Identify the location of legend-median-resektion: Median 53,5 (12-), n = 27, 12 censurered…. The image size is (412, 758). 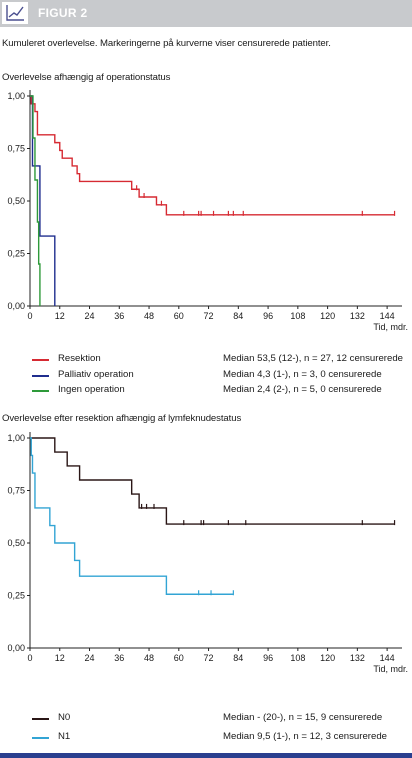
(313, 358).